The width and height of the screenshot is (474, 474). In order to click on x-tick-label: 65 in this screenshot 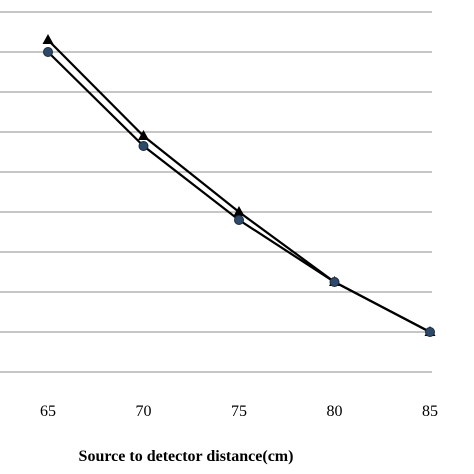, I will do `click(48, 411)`.